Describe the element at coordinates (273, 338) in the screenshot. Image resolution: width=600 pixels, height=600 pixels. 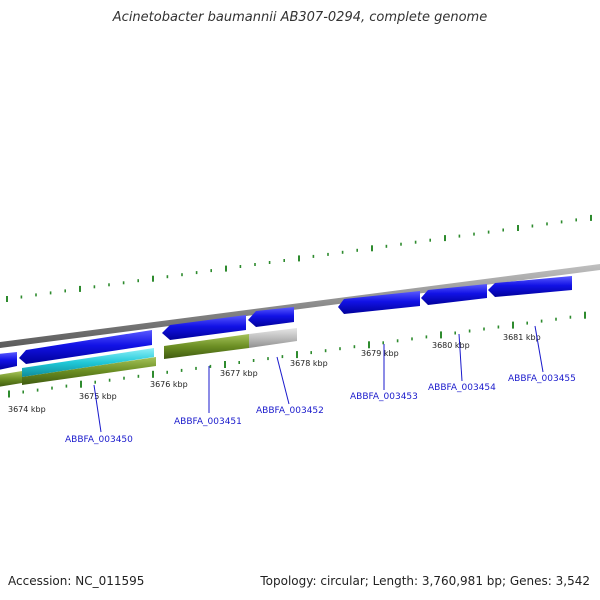
I see `gene-feature-3452-gray` at that location.